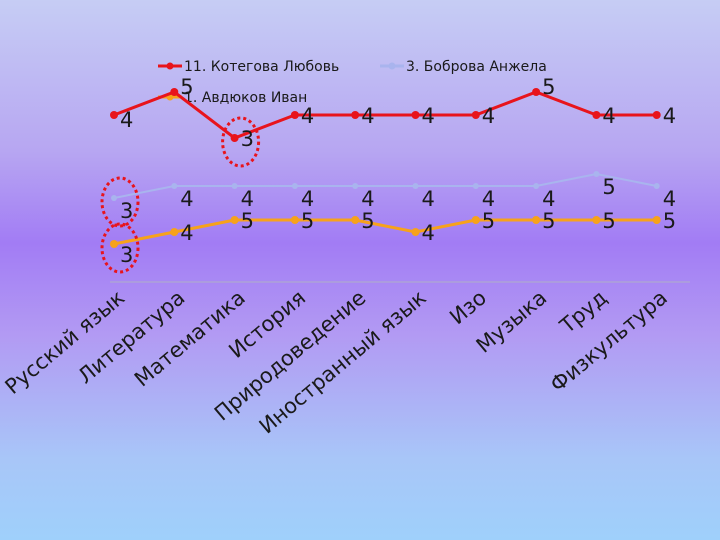  What do you see at coordinates (548, 221) in the screenshot?
I see `data-label-s2-7: 5` at bounding box center [548, 221].